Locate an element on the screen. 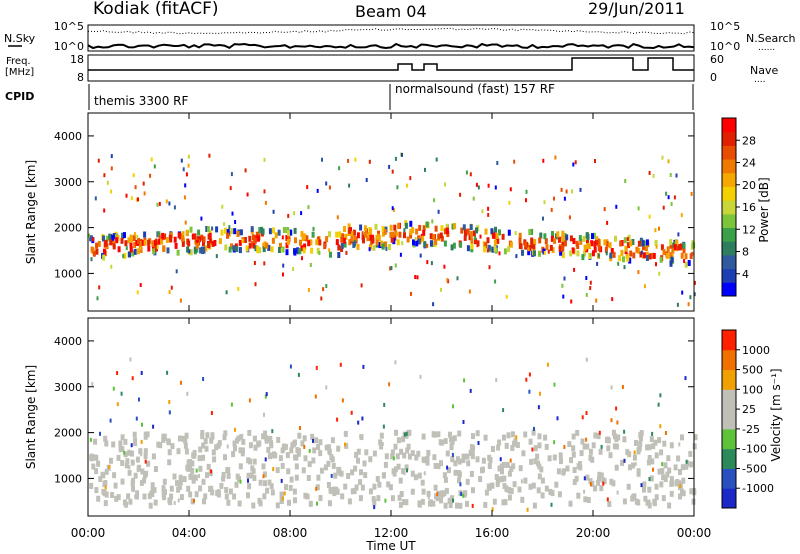  colorbar-tick-label: -25 is located at coordinates (751, 429).